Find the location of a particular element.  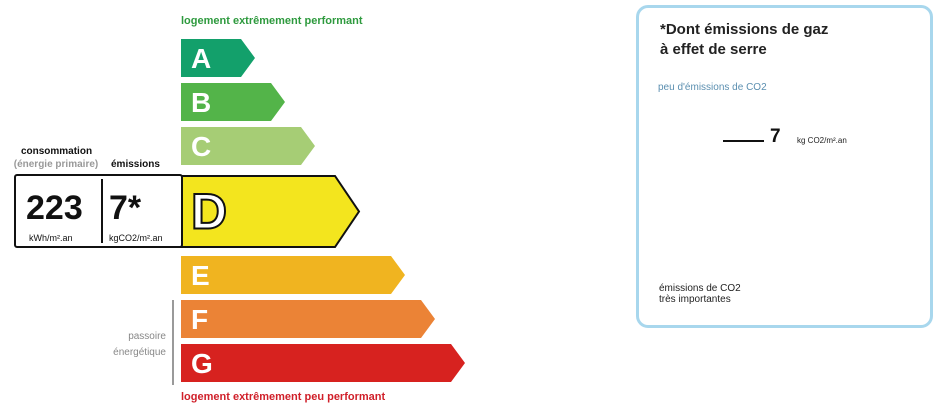

dpe-class-d: D is located at coordinates (270, 211).